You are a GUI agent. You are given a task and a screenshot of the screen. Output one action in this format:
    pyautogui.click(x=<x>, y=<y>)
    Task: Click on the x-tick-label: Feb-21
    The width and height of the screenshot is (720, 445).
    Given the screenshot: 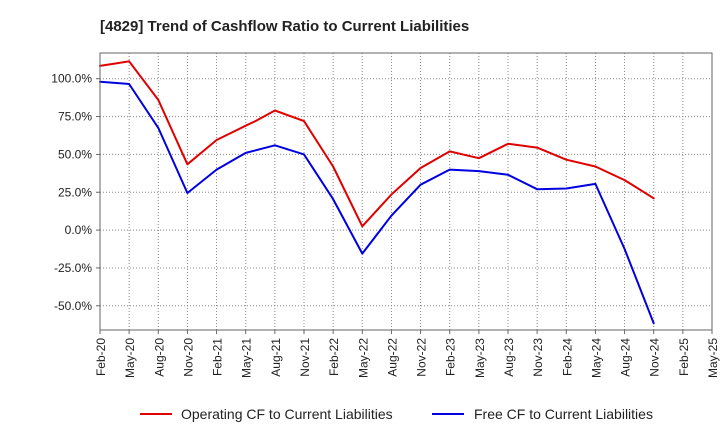 What is the action you would take?
    pyautogui.click(x=218, y=357)
    